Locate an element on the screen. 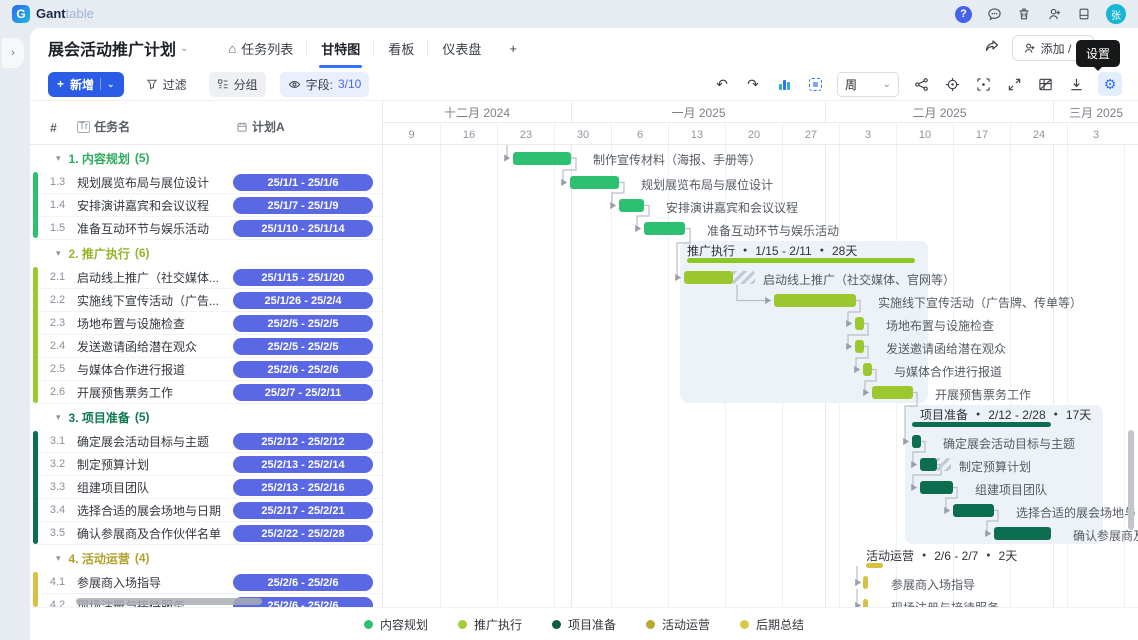  table-row: 3.5 确认参展商及合作伙伴名单 25/2/22 - 25/2/28 is located at coordinates (206, 533).